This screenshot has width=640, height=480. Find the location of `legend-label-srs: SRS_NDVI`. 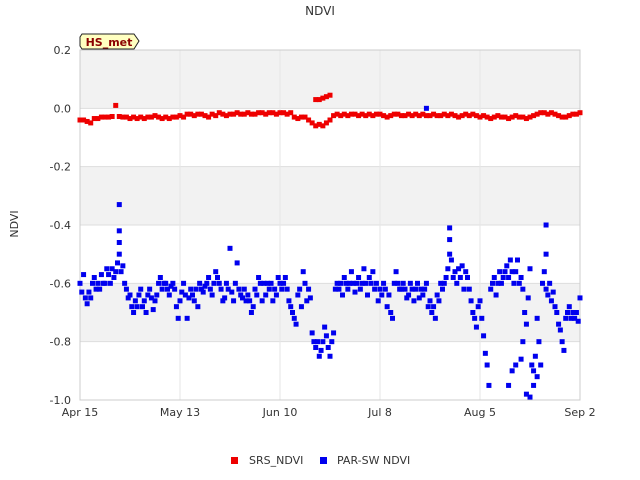

legend-label-srs: SRS_NDVI is located at coordinates (276, 460).